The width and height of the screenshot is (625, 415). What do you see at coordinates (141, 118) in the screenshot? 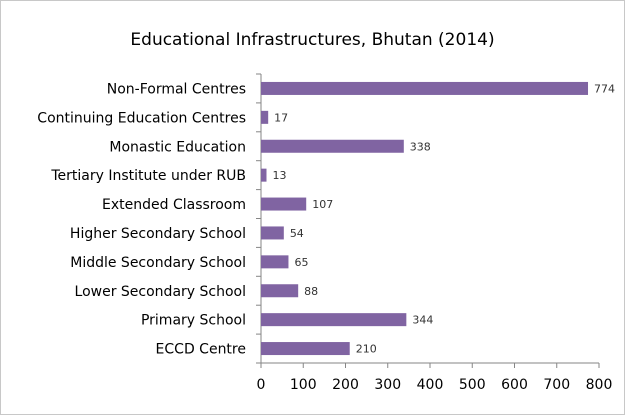
I see `category-label: Continuing Education Centres` at bounding box center [141, 118].